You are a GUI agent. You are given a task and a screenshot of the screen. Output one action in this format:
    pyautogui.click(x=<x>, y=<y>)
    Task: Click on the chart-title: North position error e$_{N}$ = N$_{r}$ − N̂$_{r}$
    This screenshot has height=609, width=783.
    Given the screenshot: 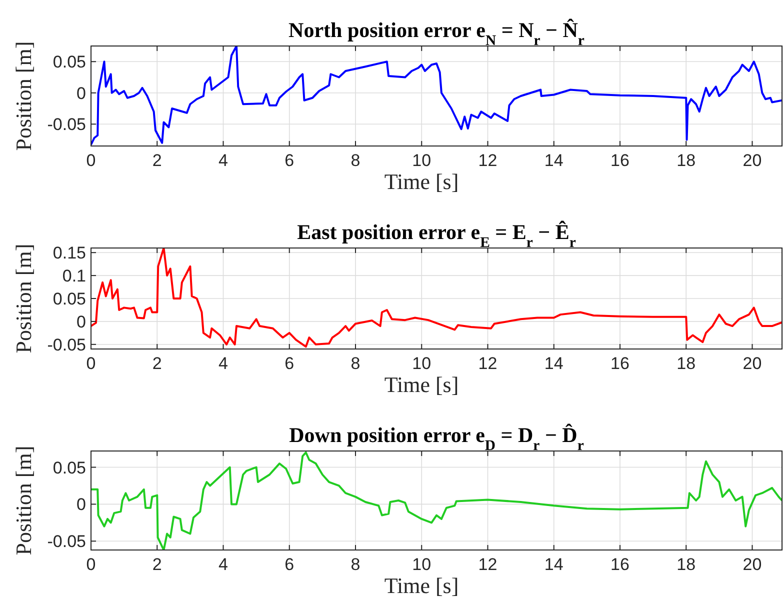 What is the action you would take?
    pyautogui.click(x=436, y=33)
    